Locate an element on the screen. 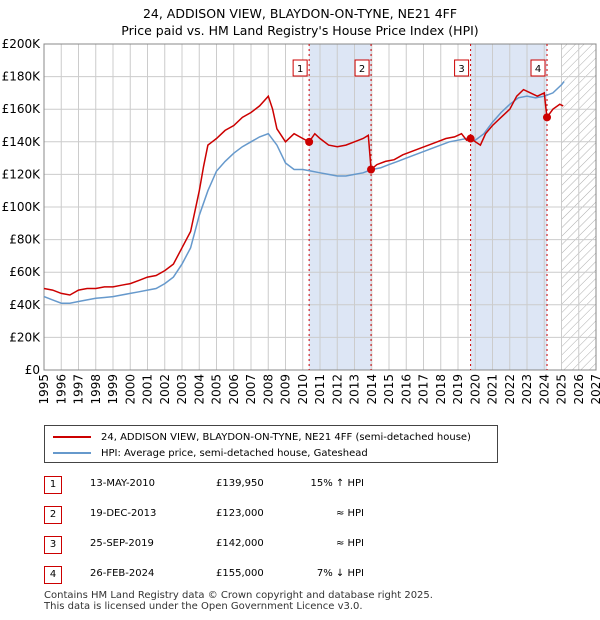 The width and height of the screenshot is (600, 620). y-tick-label: £160K is located at coordinates (22, 109).